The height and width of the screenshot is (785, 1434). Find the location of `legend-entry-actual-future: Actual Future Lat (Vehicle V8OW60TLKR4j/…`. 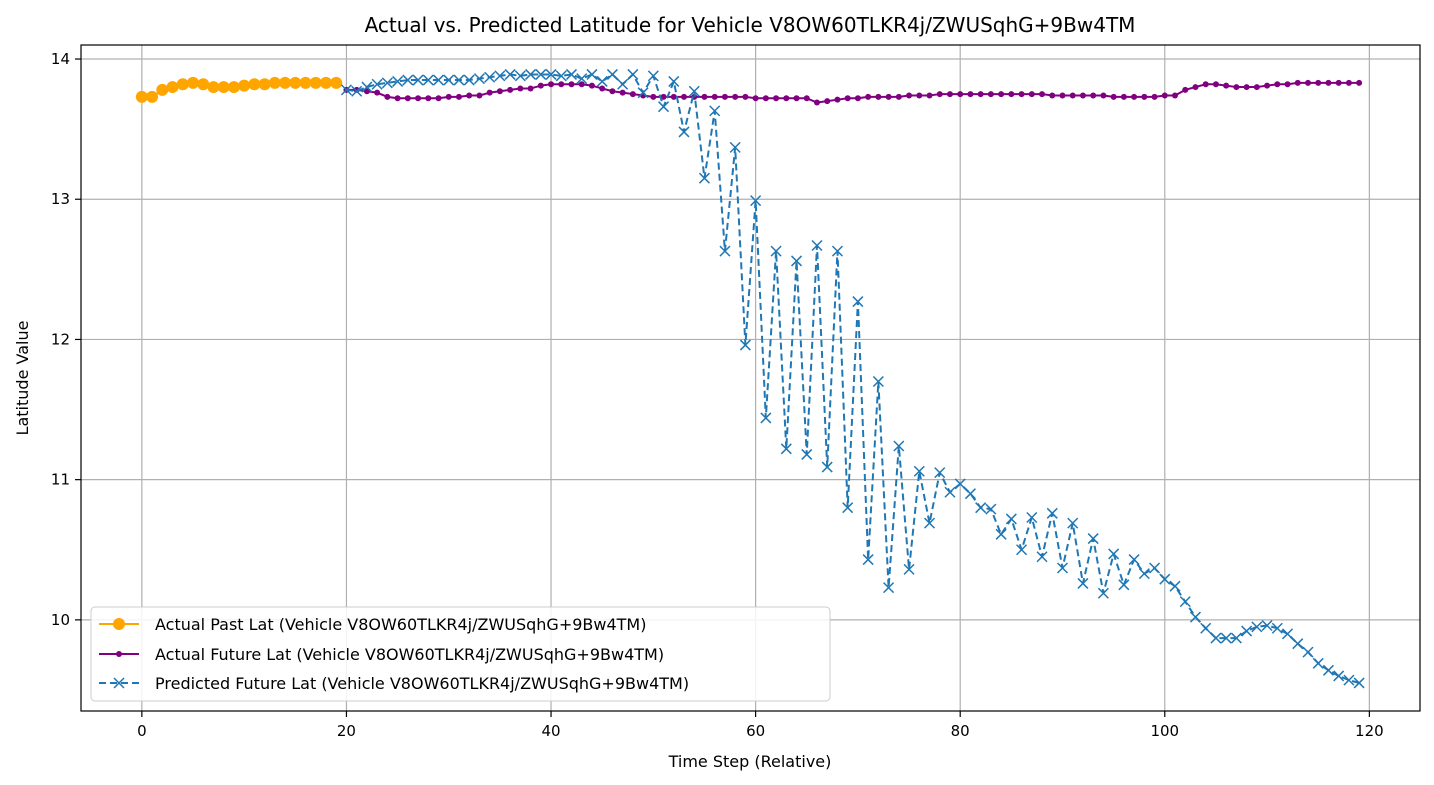

legend-entry-actual-future: Actual Future Lat (Vehicle V8OW60TLKR4j/… is located at coordinates (381, 654).